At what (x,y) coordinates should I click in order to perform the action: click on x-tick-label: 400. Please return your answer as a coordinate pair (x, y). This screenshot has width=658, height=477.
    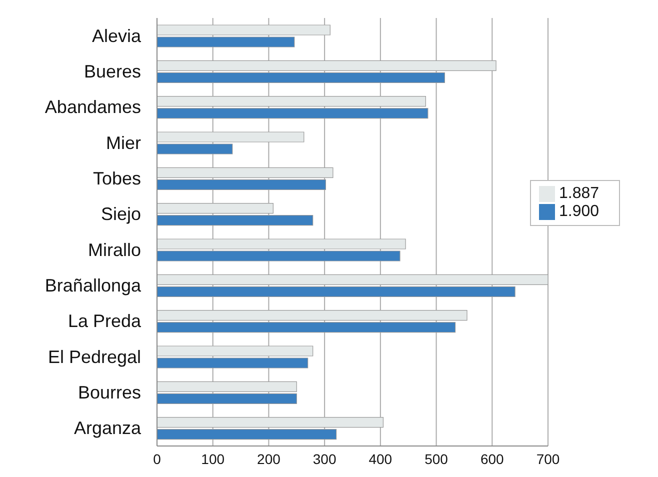
    Looking at the image, I should click on (380, 458).